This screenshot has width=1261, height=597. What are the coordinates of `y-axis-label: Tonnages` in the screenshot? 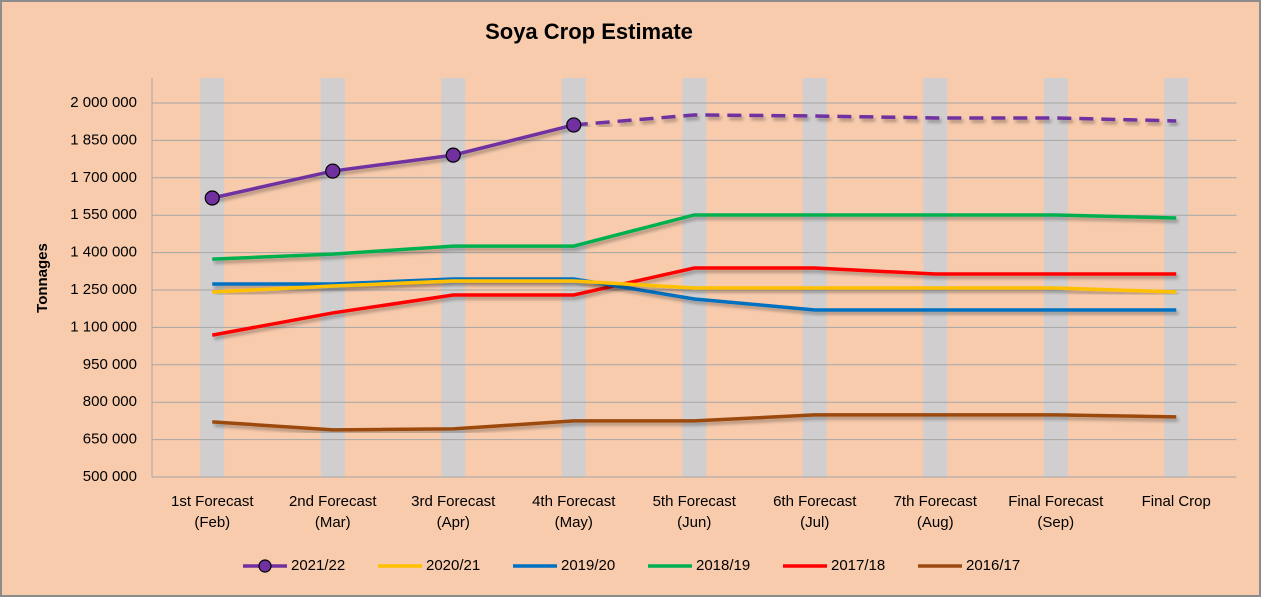 It's located at (42, 278).